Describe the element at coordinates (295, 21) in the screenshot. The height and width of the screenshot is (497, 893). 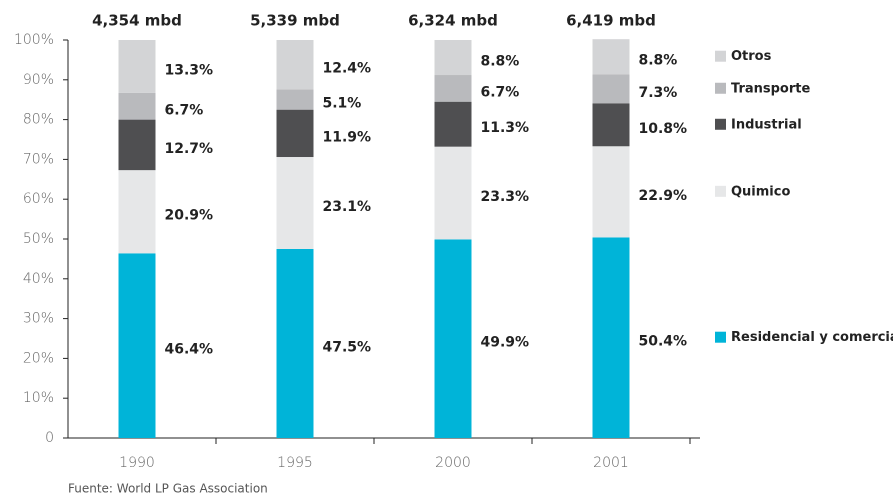
I see `total-label: 5,339 mbd` at that location.